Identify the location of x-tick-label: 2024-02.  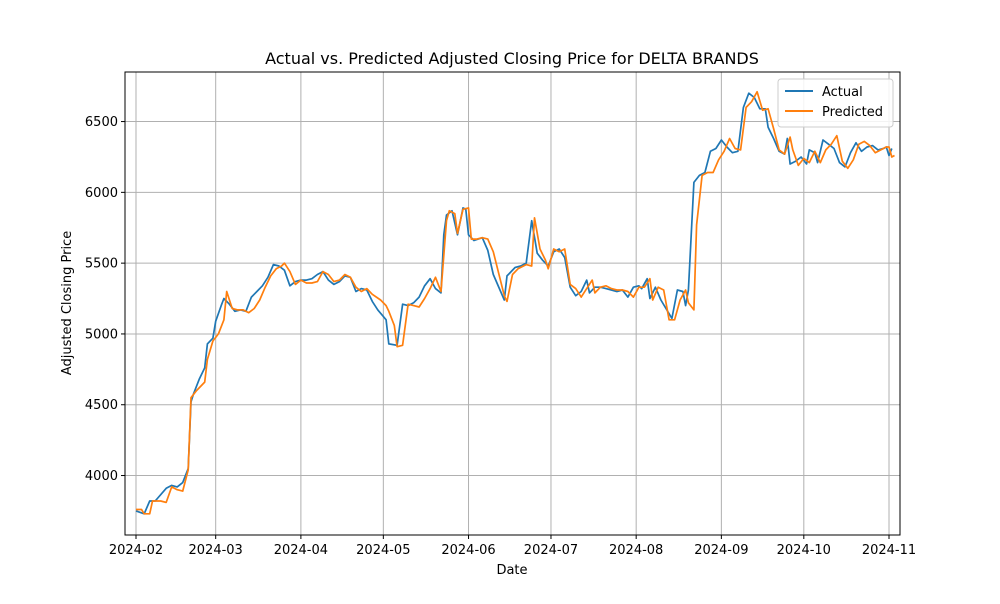
(136, 550).